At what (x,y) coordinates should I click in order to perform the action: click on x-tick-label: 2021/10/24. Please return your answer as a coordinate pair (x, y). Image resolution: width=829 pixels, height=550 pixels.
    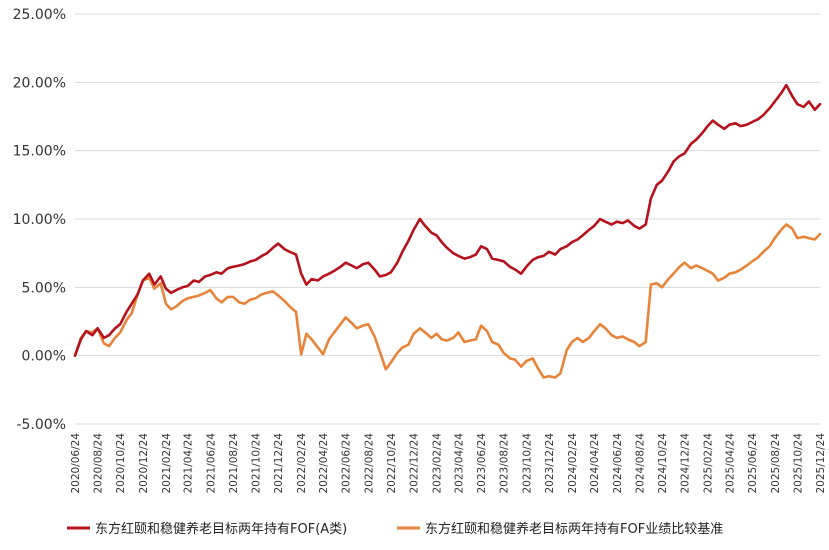
    Looking at the image, I should click on (257, 463).